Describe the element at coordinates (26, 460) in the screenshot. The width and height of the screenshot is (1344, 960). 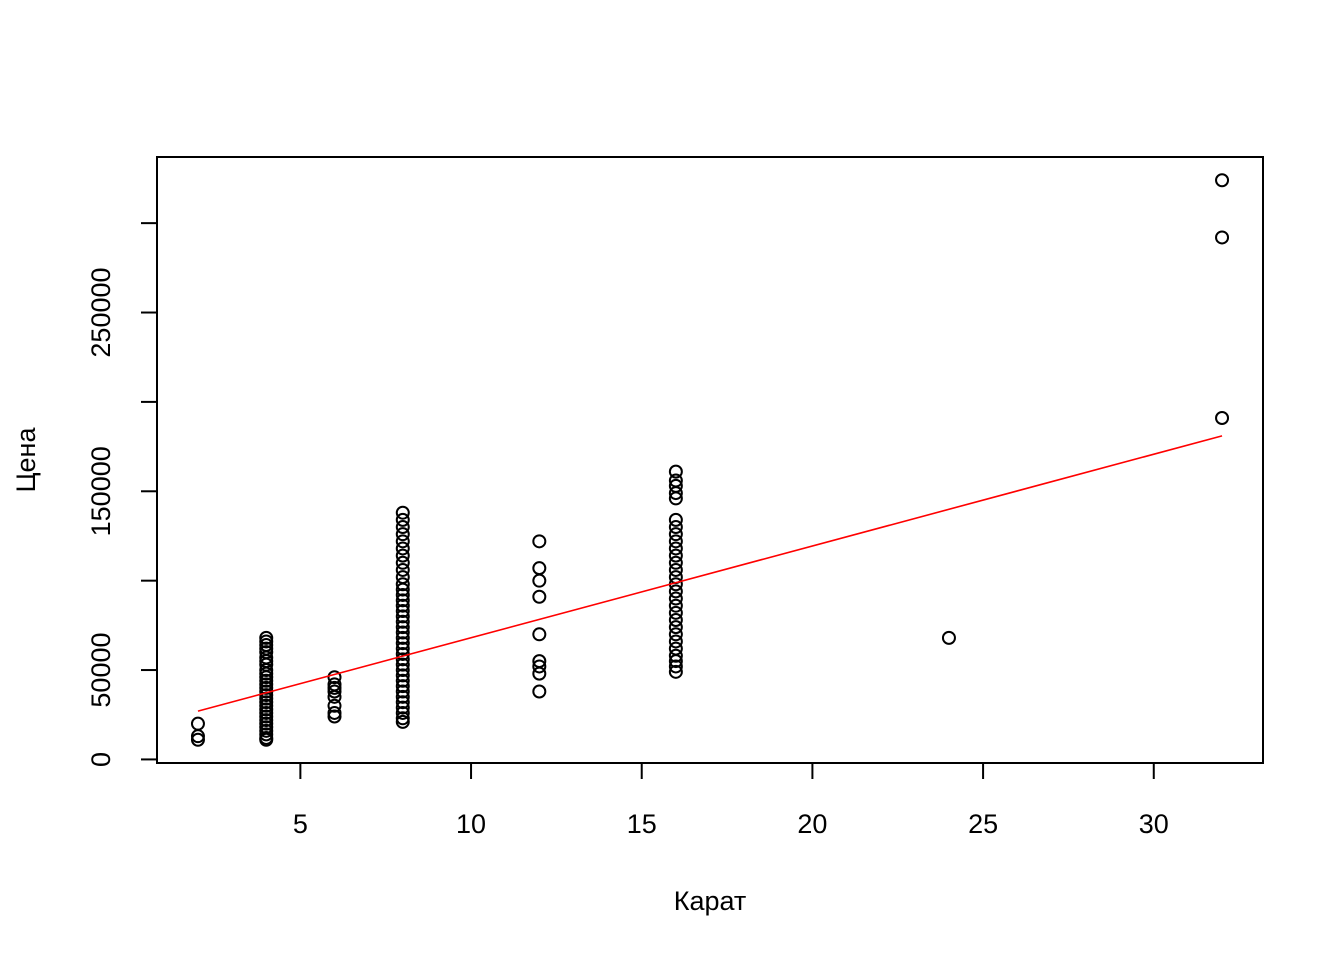
I see `y-axis-title: Цена` at that location.